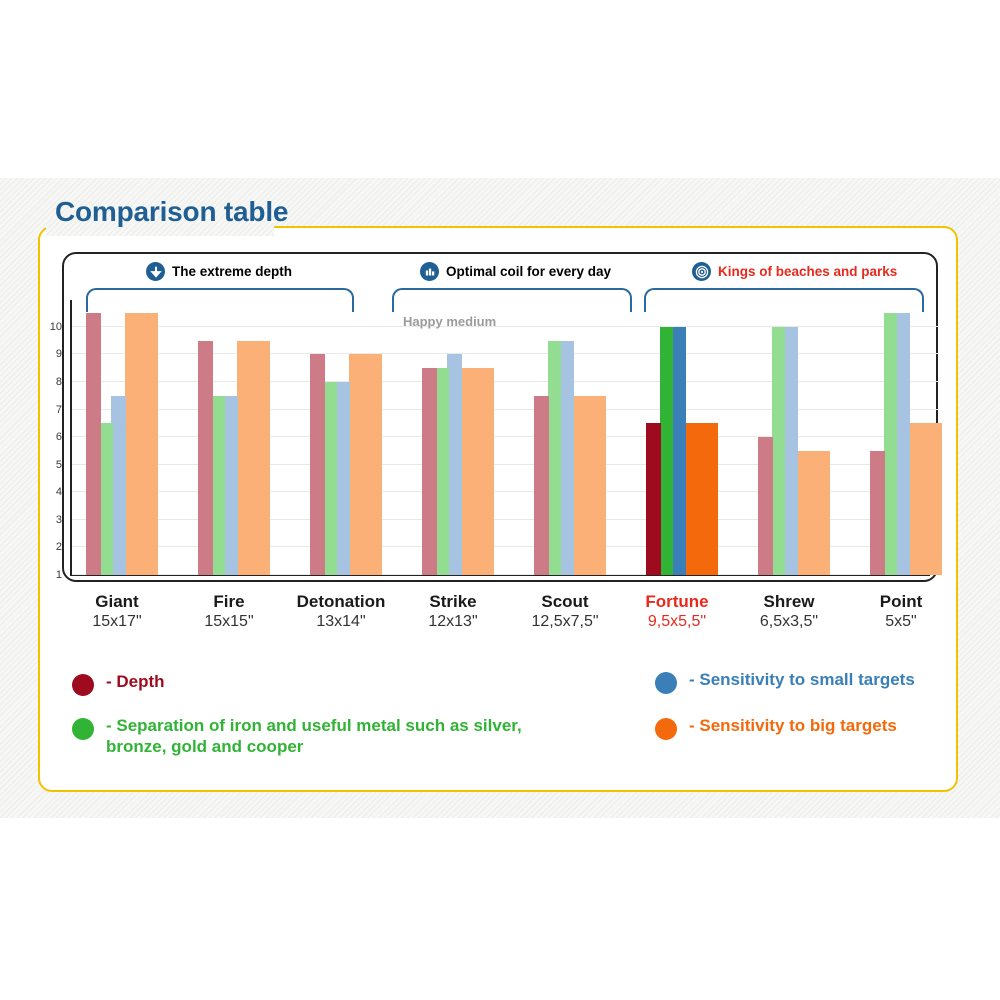 The width and height of the screenshot is (1000, 1000). What do you see at coordinates (58, 381) in the screenshot?
I see `y-tick-label: 8` at bounding box center [58, 381].